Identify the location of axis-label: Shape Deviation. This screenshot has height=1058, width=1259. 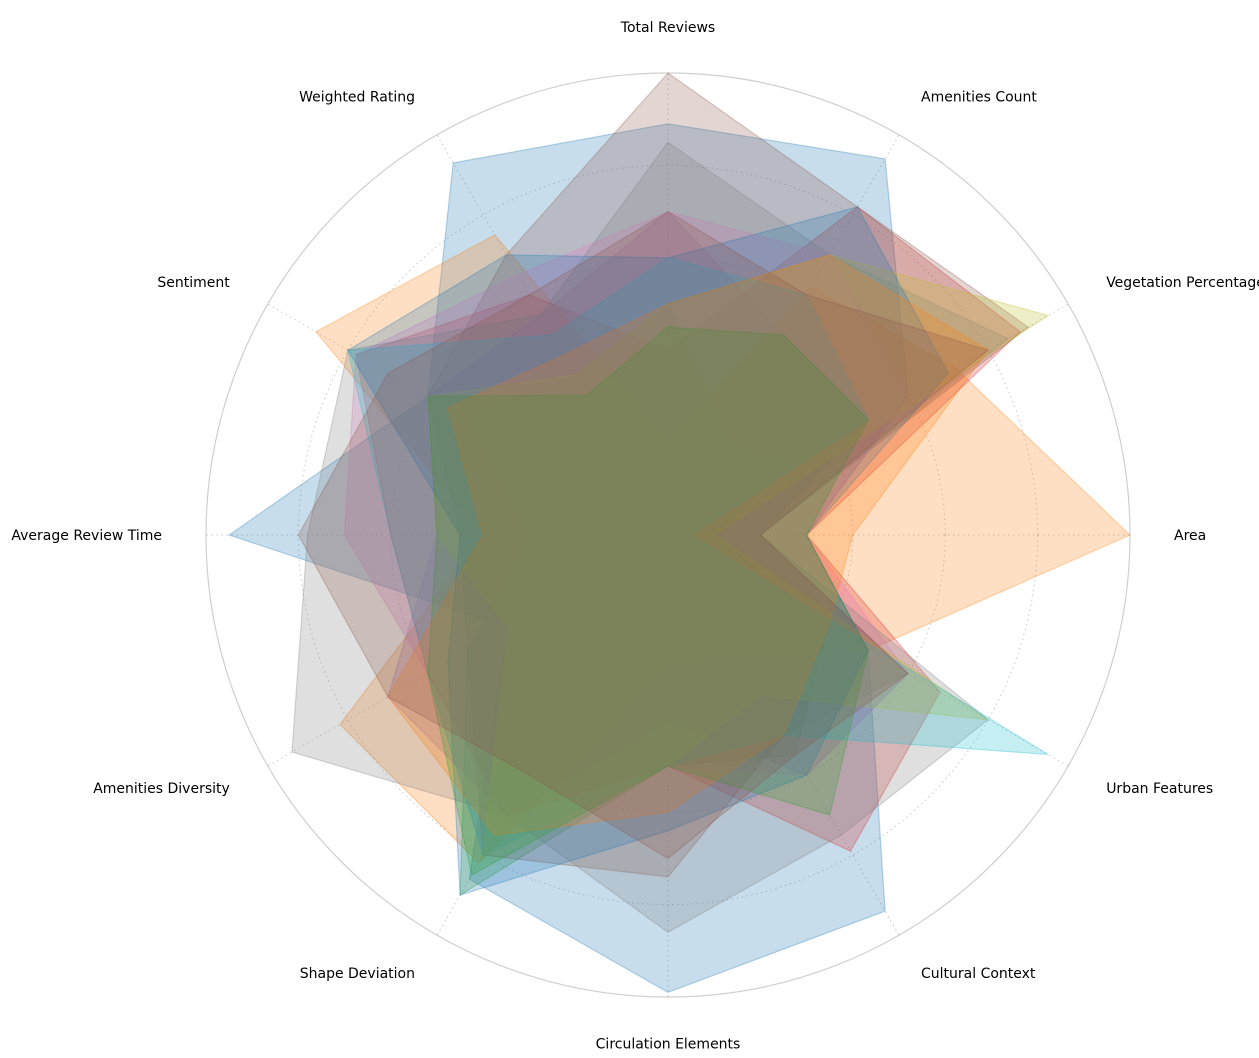
(357, 974).